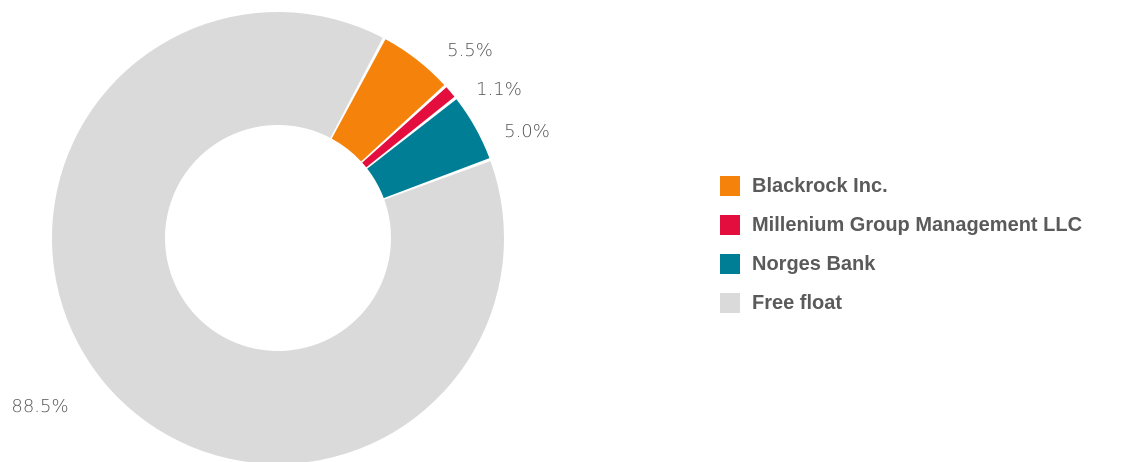 Image resolution: width=1146 pixels, height=462 pixels. Describe the element at coordinates (901, 303) in the screenshot. I see `legend-item: Free float` at that location.